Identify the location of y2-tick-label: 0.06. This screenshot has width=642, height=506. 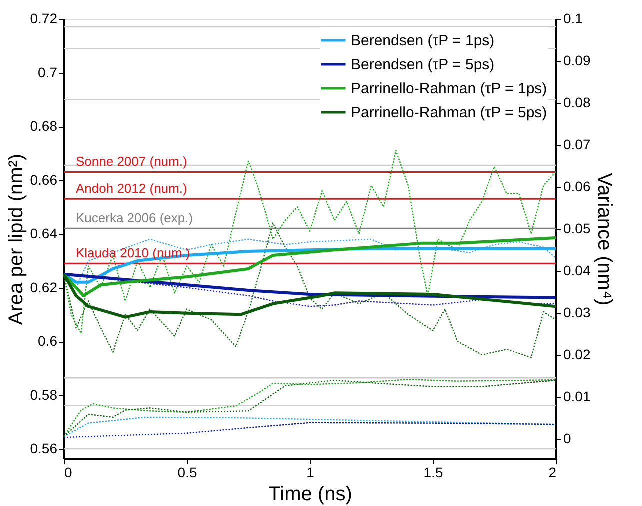
(577, 186).